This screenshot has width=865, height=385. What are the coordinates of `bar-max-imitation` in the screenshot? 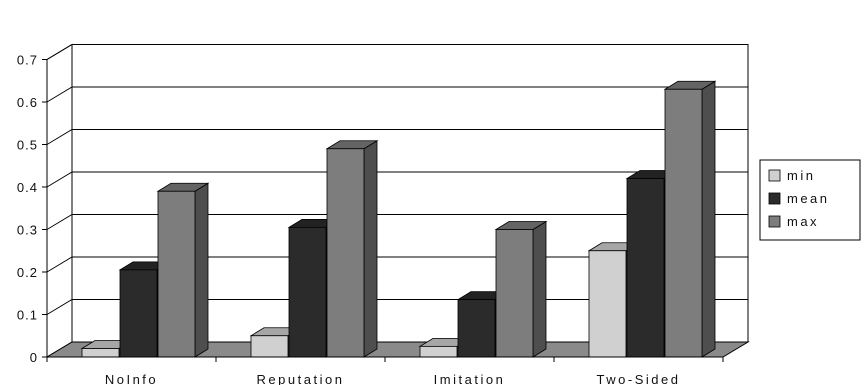 It's located at (521, 289).